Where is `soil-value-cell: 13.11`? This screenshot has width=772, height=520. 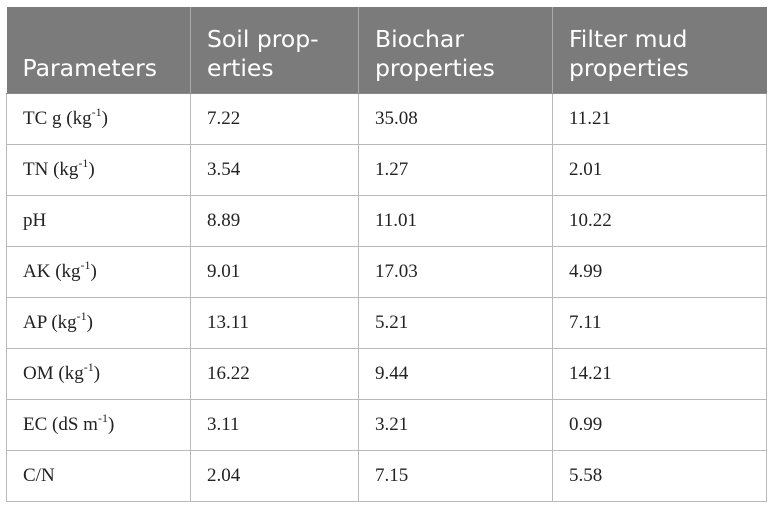
soil-value-cell: 13.11 is located at coordinates (274, 323).